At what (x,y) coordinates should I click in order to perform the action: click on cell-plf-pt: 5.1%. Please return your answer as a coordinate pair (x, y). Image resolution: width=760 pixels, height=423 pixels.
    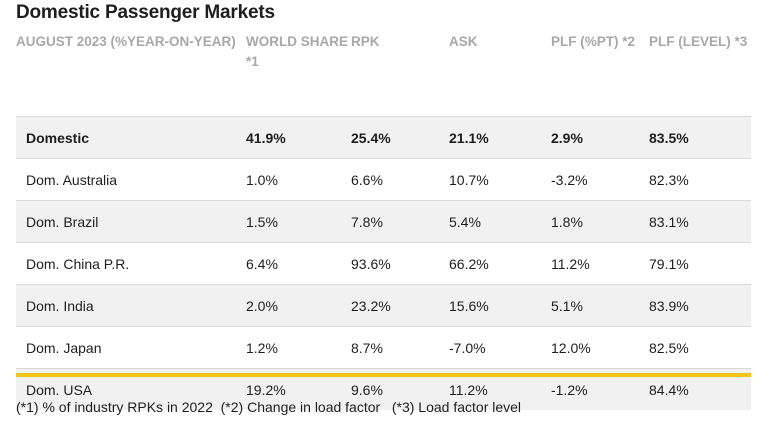
    Looking at the image, I should click on (600, 305).